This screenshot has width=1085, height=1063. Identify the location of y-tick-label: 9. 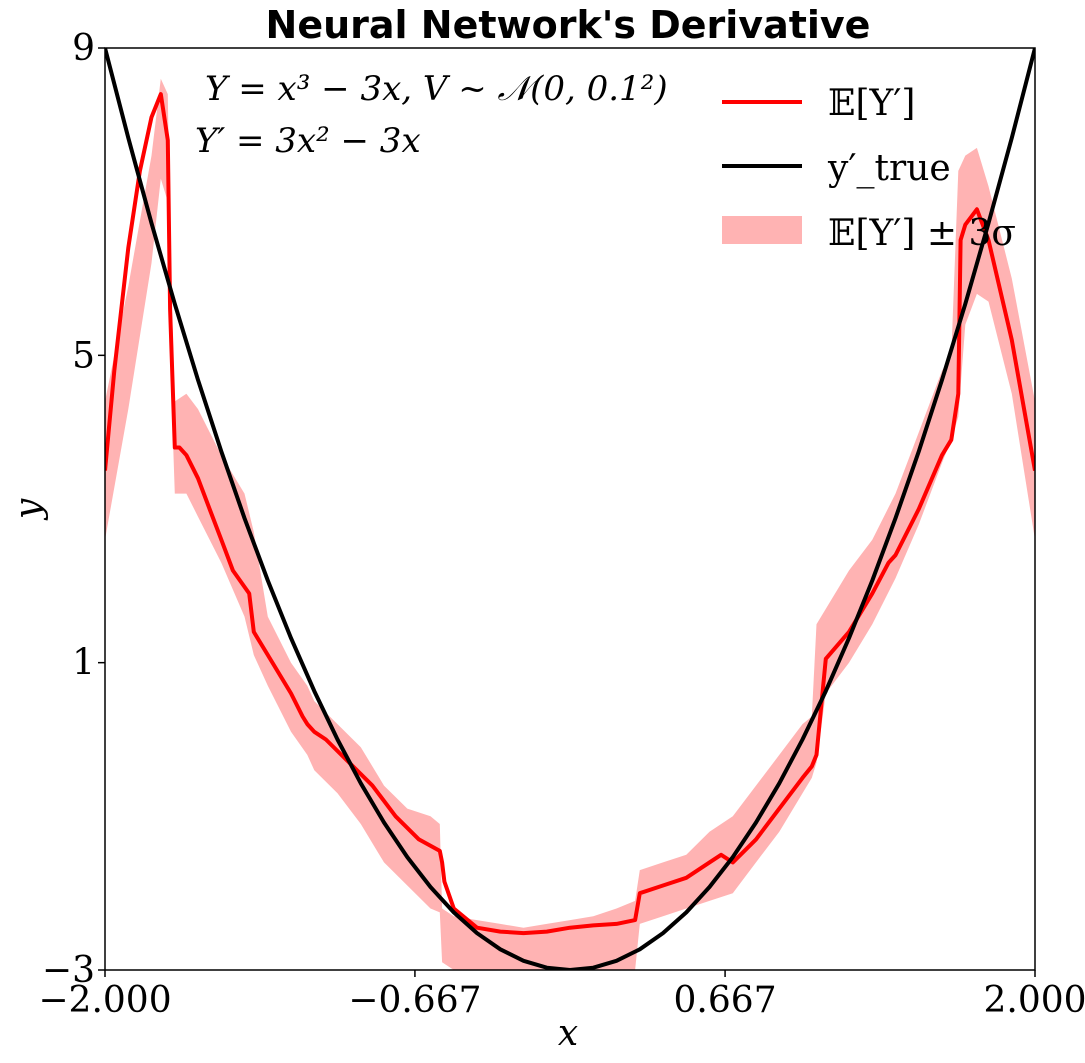
(83, 48).